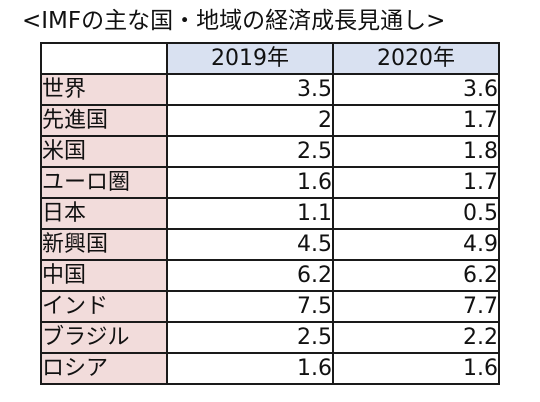 This screenshot has width=540, height=402. I want to click on table-row: ユーロ圏 1.6 1.7, so click(270, 182).